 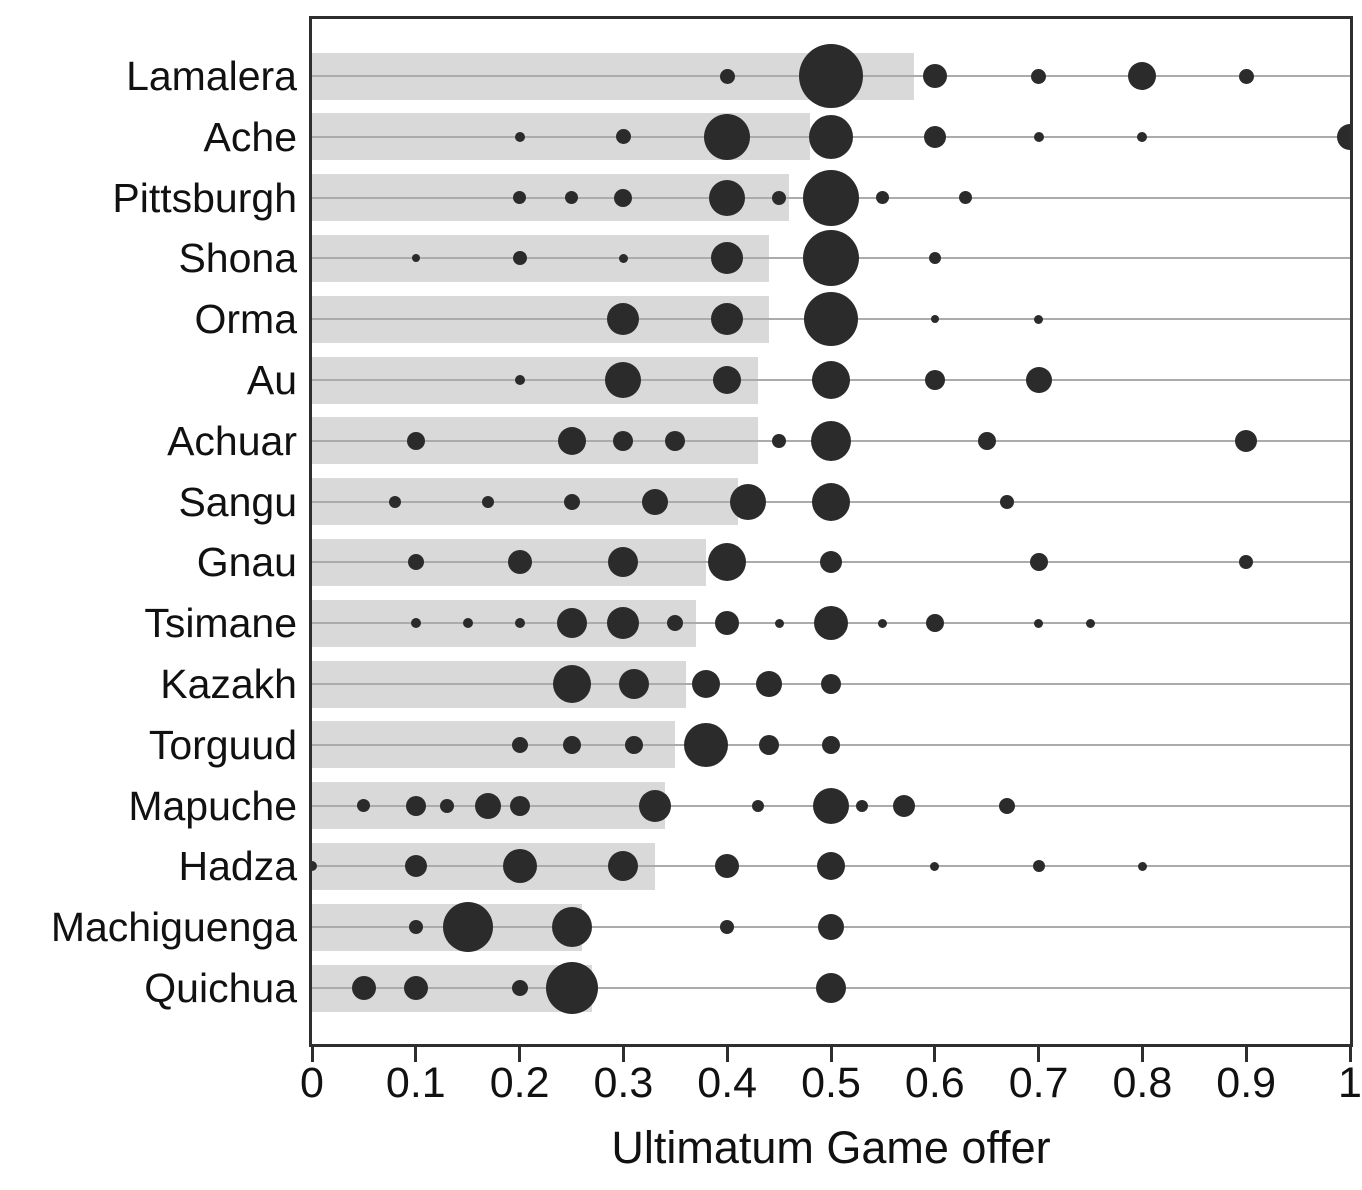 I want to click on x-tick-label: 0.5, so click(x=831, y=1083).